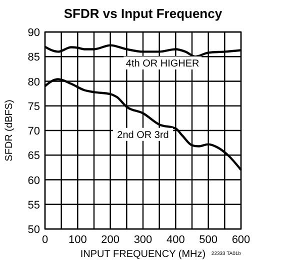 The height and width of the screenshot is (264, 300). I want to click on chart-title: SFDR vs Input Frequency, so click(143, 13).